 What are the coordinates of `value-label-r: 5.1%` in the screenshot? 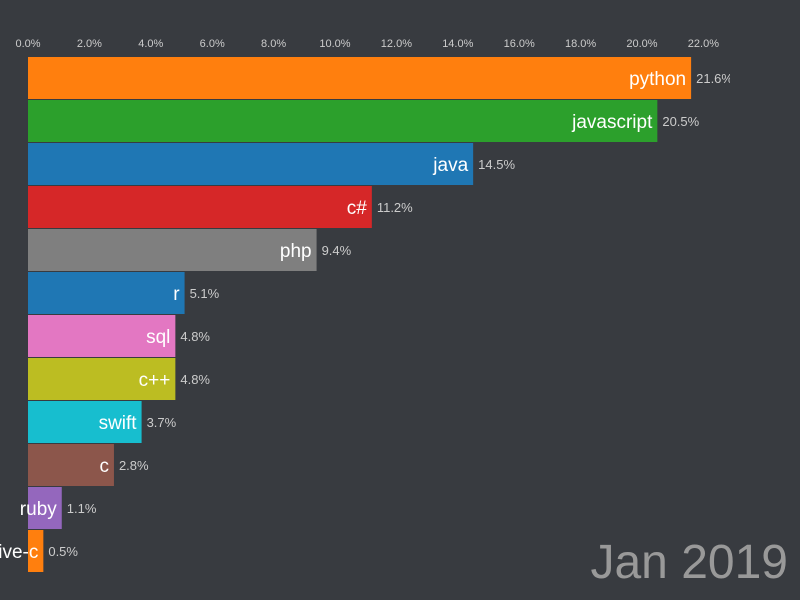 It's located at (205, 293).